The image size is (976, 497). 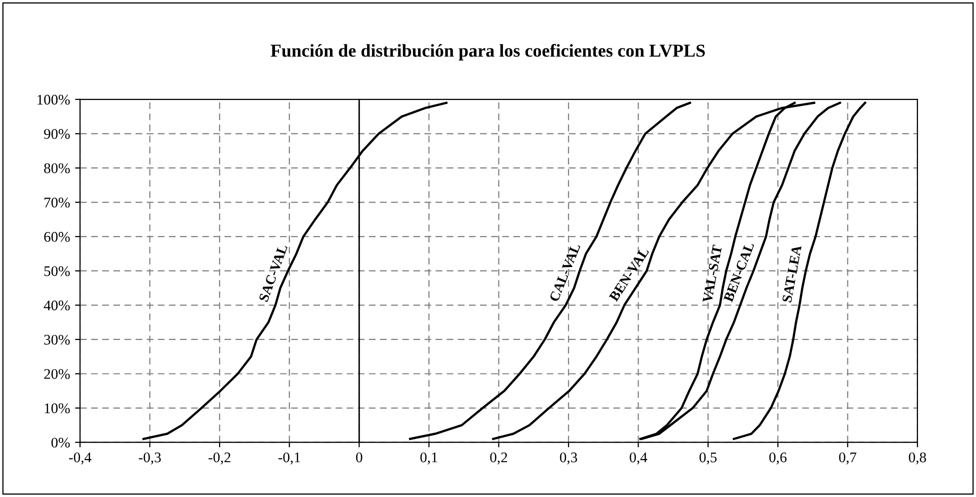 What do you see at coordinates (847, 458) in the screenshot?
I see `x-tick-label: 0,7` at bounding box center [847, 458].